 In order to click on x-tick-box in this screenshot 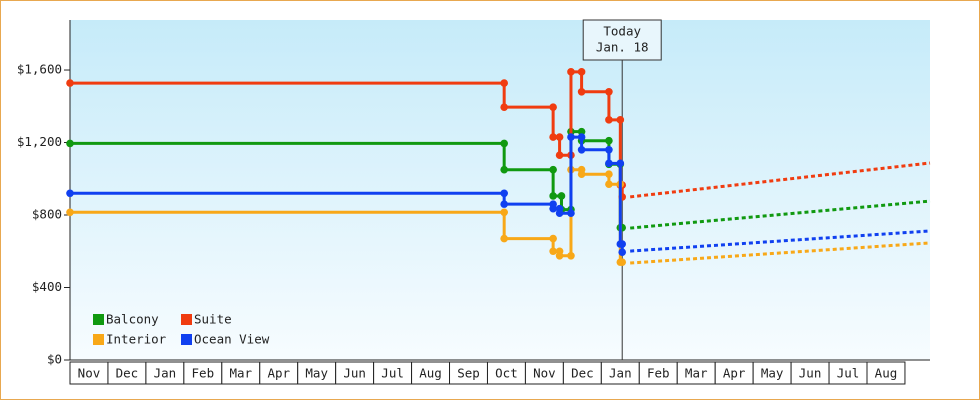, I will do `click(886, 373)`.